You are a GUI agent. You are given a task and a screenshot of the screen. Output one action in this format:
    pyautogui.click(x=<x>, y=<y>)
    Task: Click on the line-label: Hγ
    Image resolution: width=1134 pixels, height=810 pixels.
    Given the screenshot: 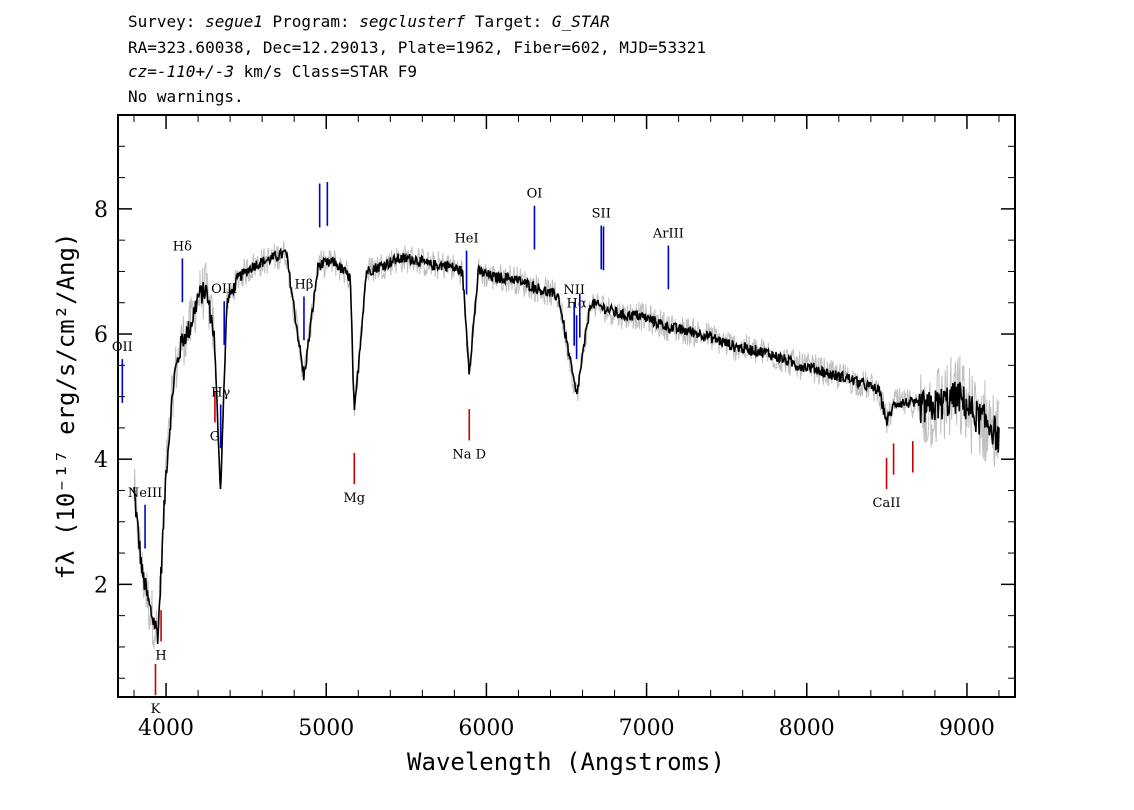 What is the action you would take?
    pyautogui.click(x=220, y=392)
    